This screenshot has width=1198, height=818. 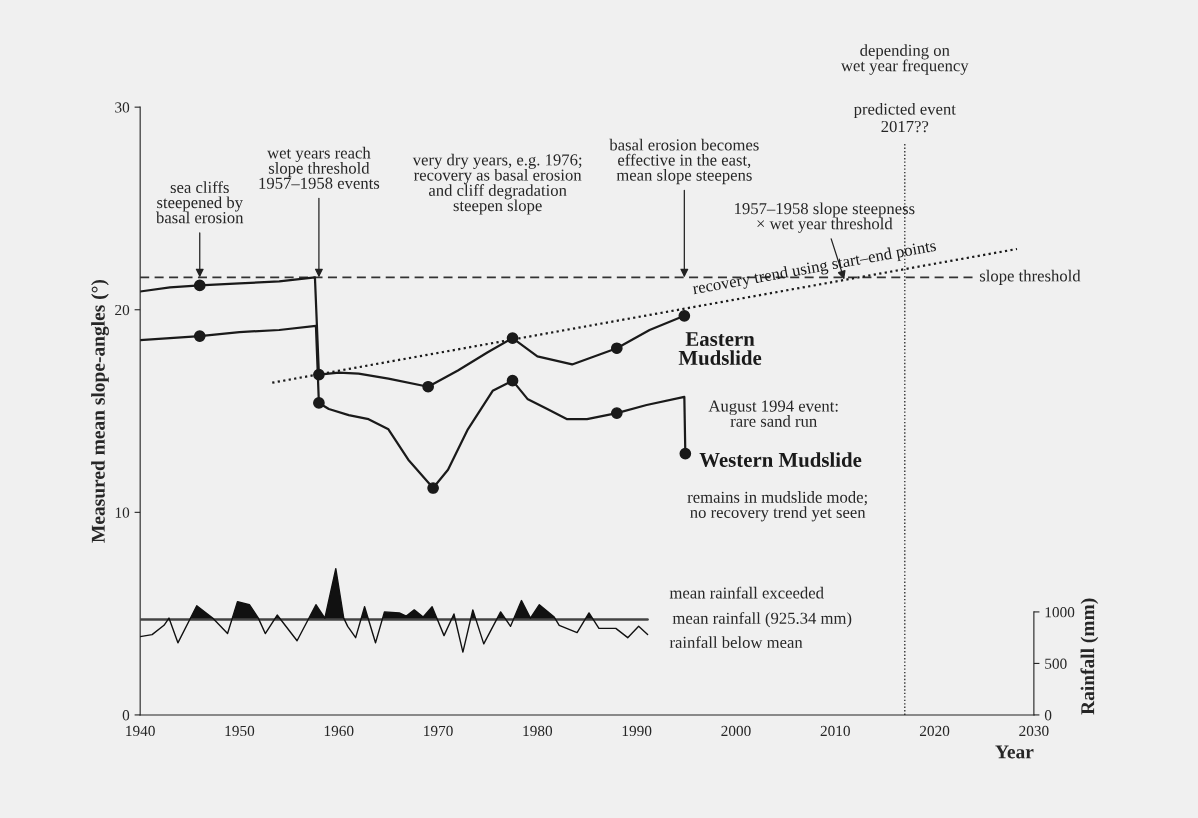 I want to click on x-tick-label: 1990, so click(x=637, y=731).